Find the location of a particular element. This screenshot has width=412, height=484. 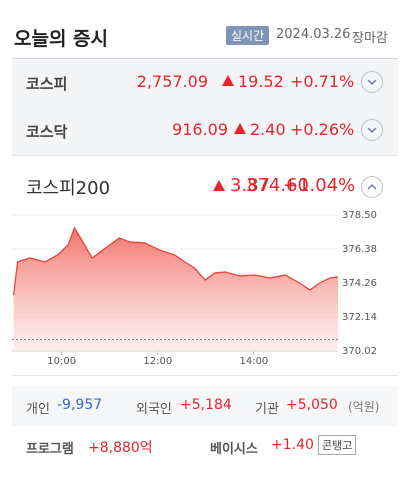

investor-value: -9,957 is located at coordinates (80, 405).